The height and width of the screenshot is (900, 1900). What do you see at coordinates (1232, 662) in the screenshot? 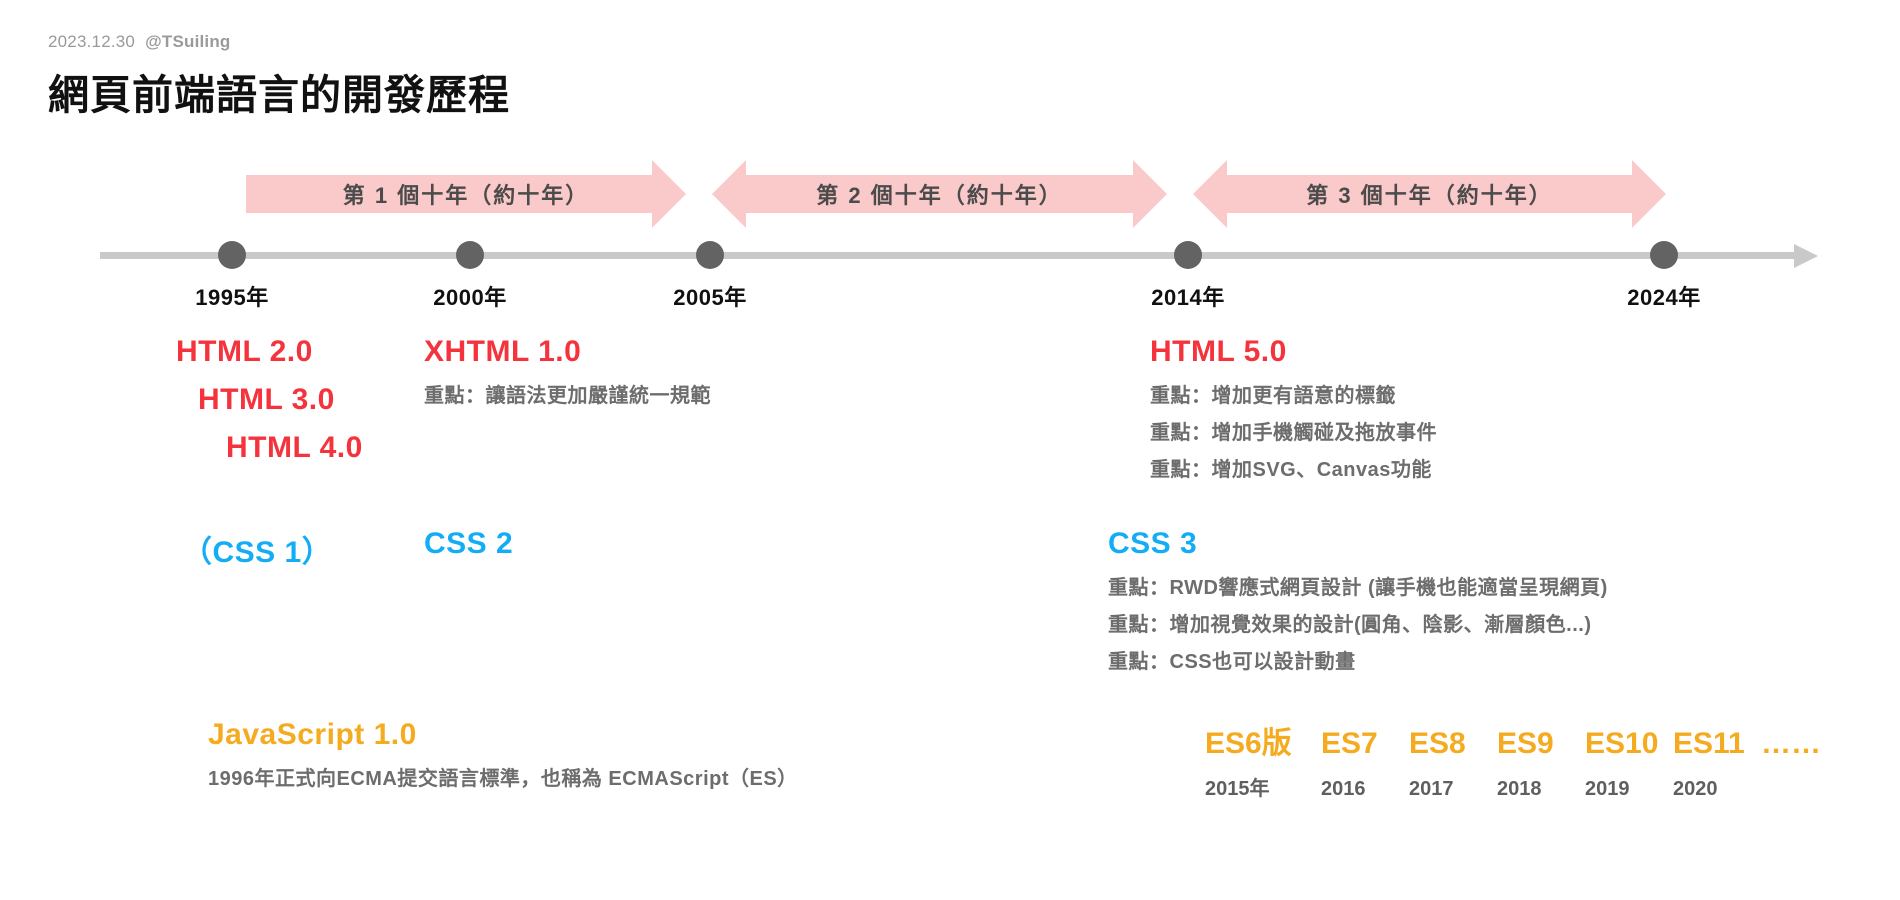
I see `css3-note-3: 重點：CSS也可以設計動畫` at bounding box center [1232, 662].